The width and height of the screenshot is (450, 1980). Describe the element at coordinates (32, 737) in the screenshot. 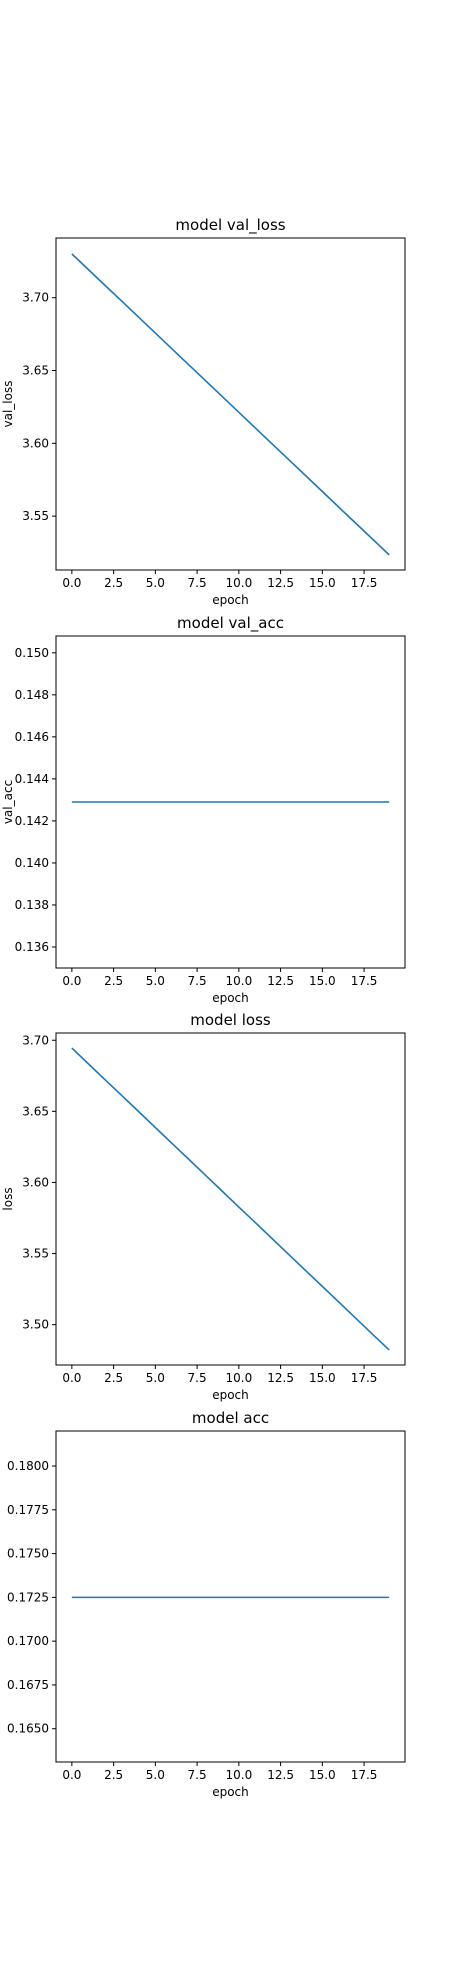

I see `y-tick-label: 0.146` at that location.